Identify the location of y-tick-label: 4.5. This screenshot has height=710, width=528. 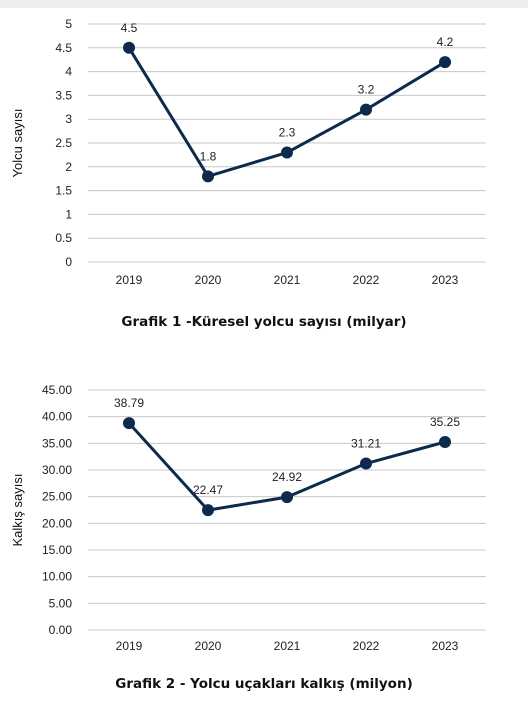
(63, 48).